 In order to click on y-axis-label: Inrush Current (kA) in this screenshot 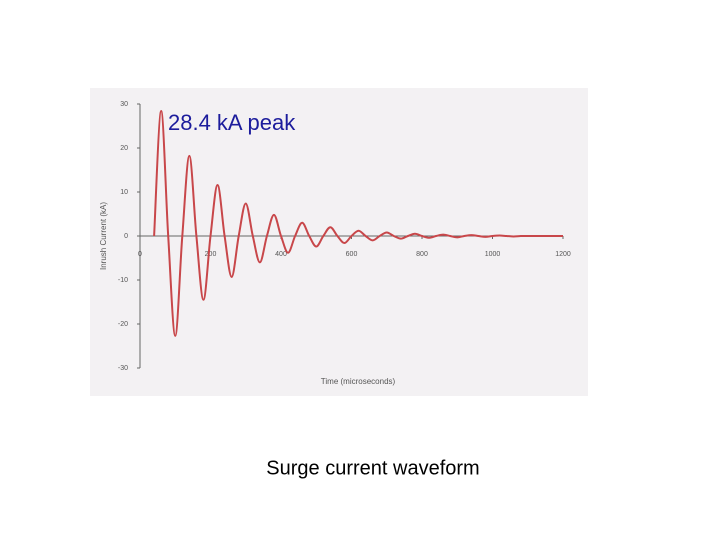, I will do `click(103, 236)`.